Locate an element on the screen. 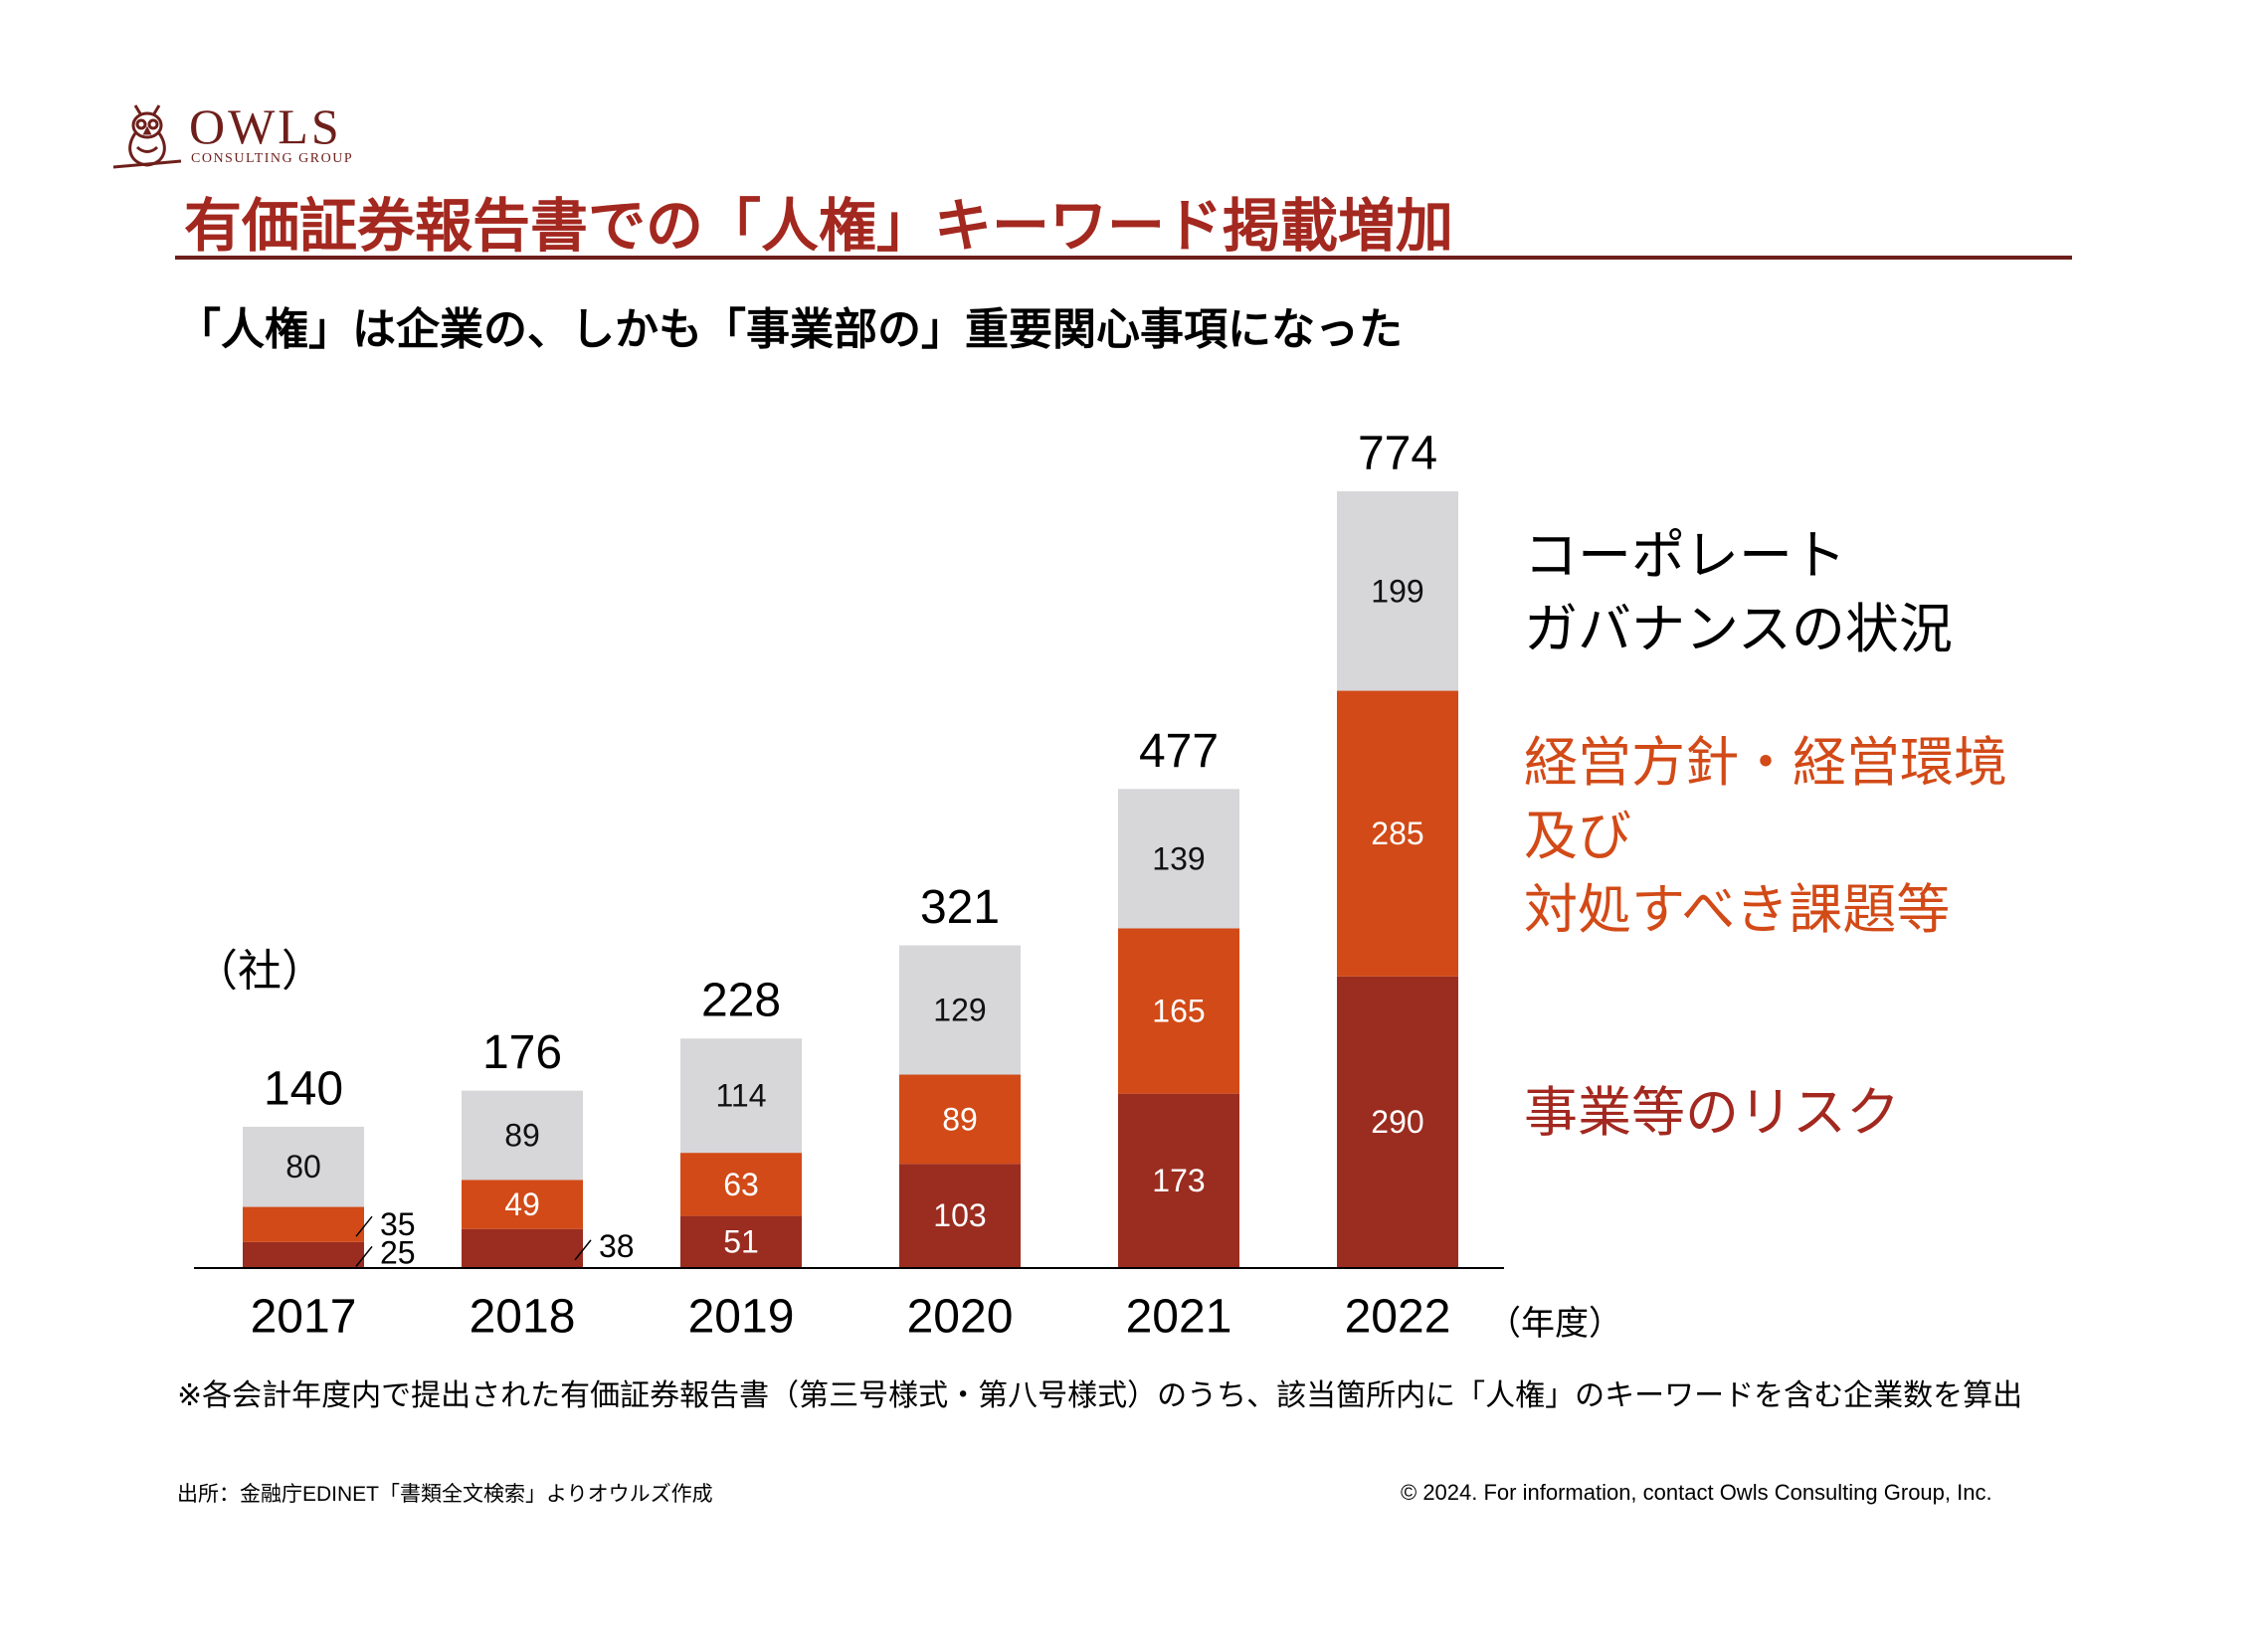 The width and height of the screenshot is (2268, 1641). owl-logo-icon is located at coordinates (147, 136).